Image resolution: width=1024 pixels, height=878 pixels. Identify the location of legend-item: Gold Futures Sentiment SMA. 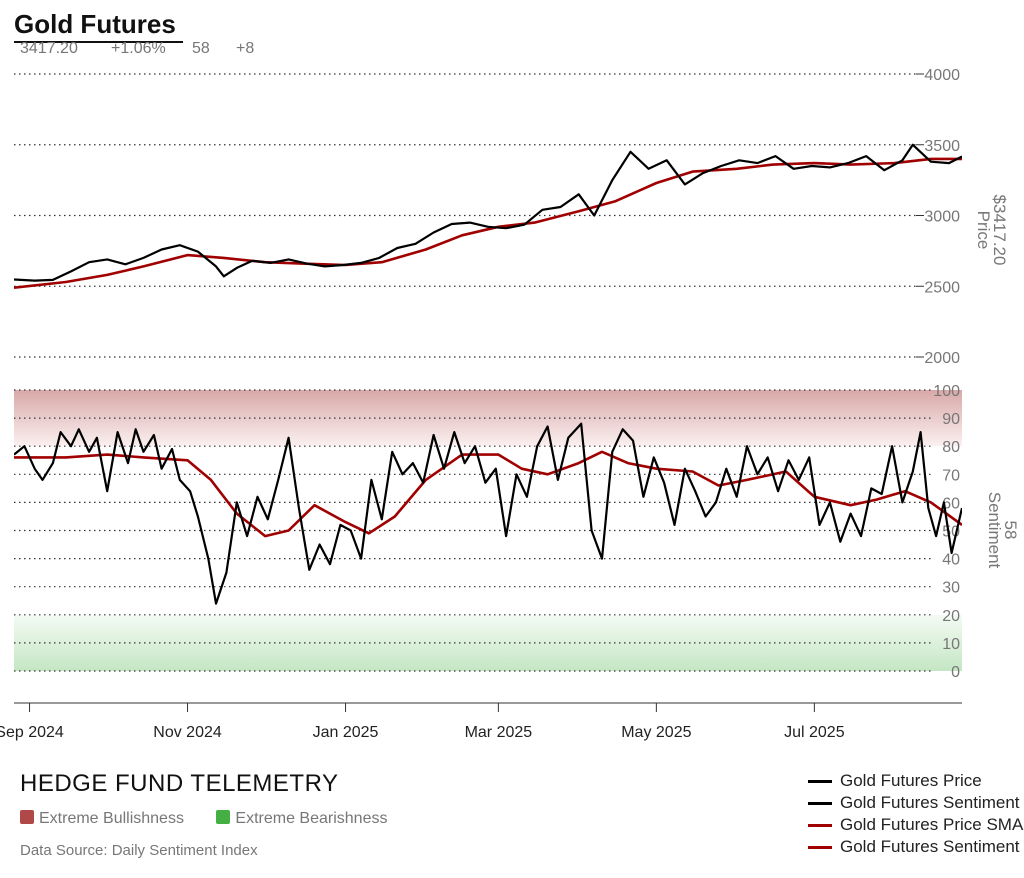
(916, 847).